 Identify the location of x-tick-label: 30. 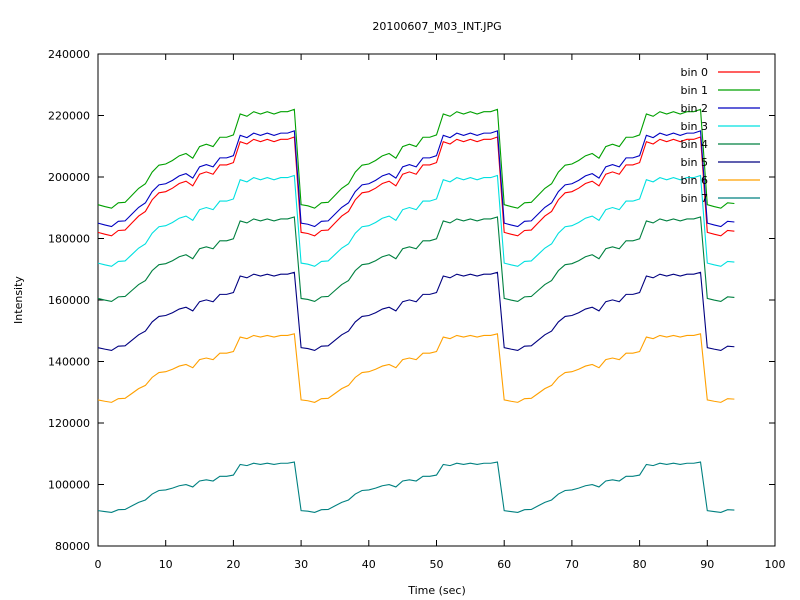
(301, 564).